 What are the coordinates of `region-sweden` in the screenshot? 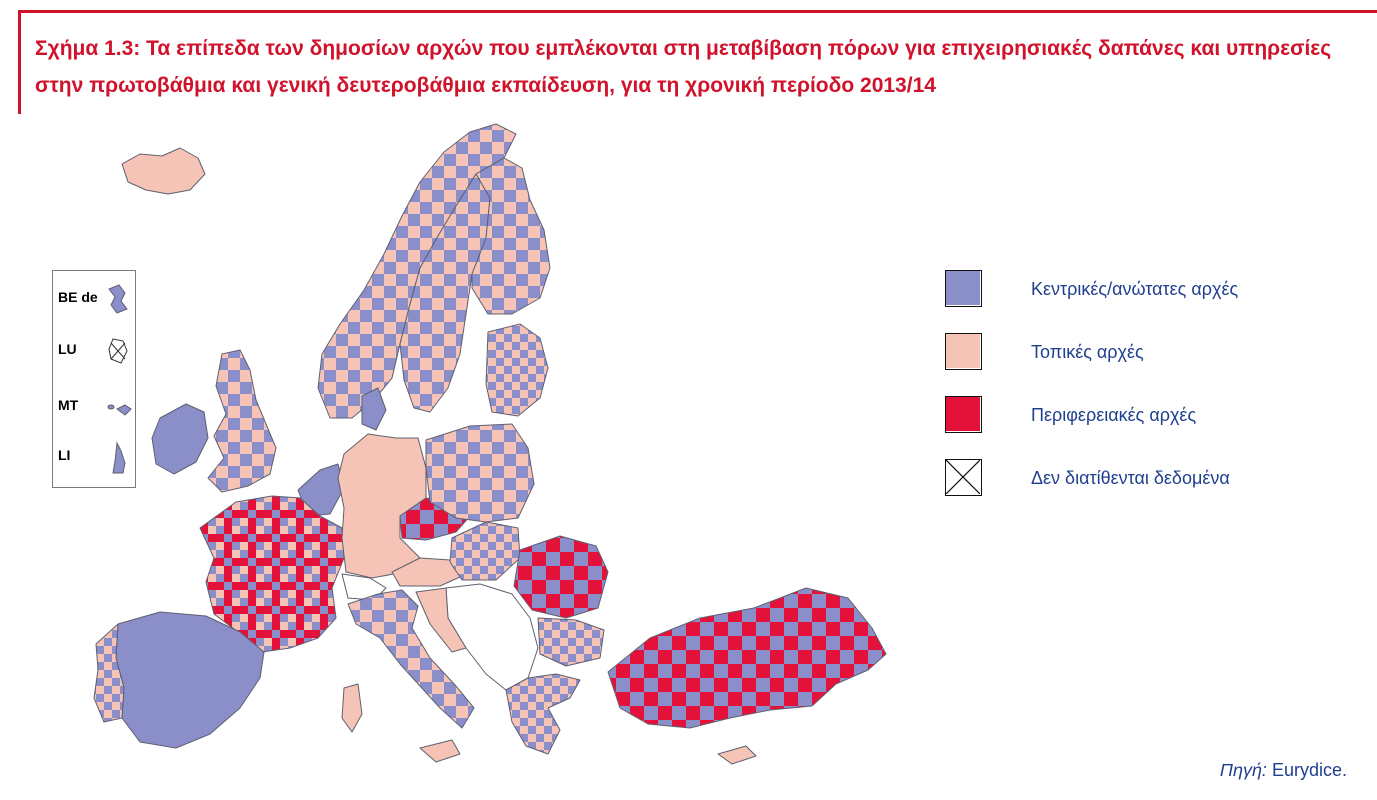 It's located at (445, 293).